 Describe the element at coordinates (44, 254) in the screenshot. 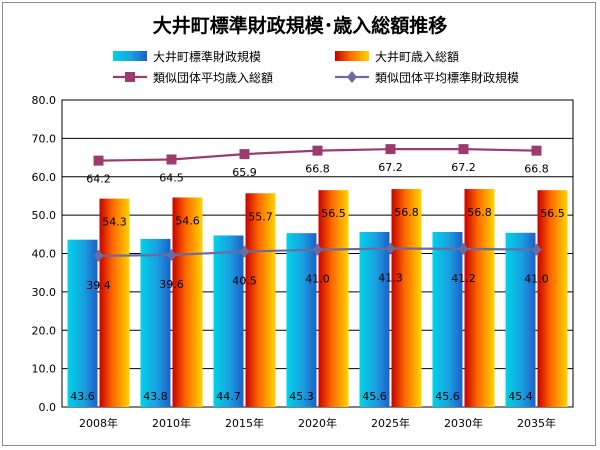

I see `y-tick-label: 40.0` at that location.